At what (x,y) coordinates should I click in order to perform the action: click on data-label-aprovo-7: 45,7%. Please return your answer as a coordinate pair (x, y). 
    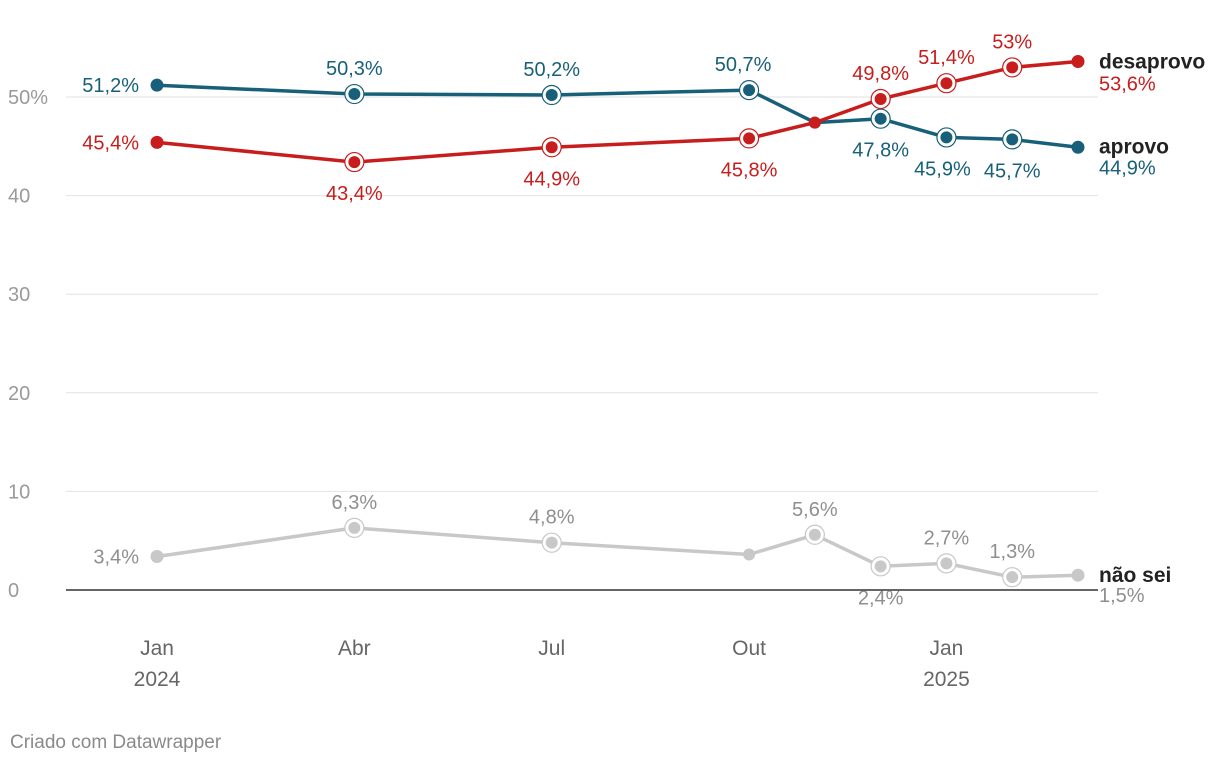
    Looking at the image, I should click on (1012, 171).